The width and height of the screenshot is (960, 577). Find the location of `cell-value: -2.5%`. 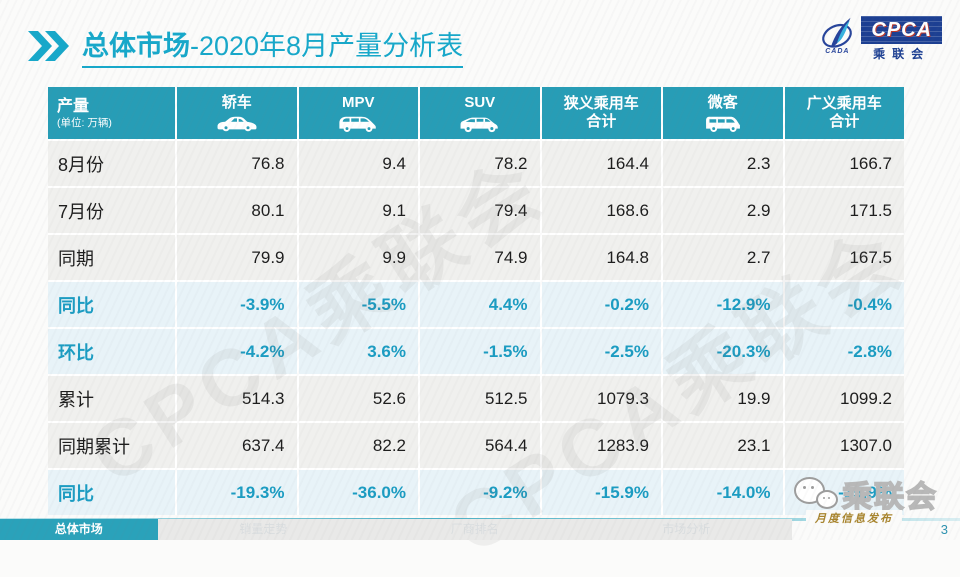

cell-value: -2.5% is located at coordinates (601, 351).